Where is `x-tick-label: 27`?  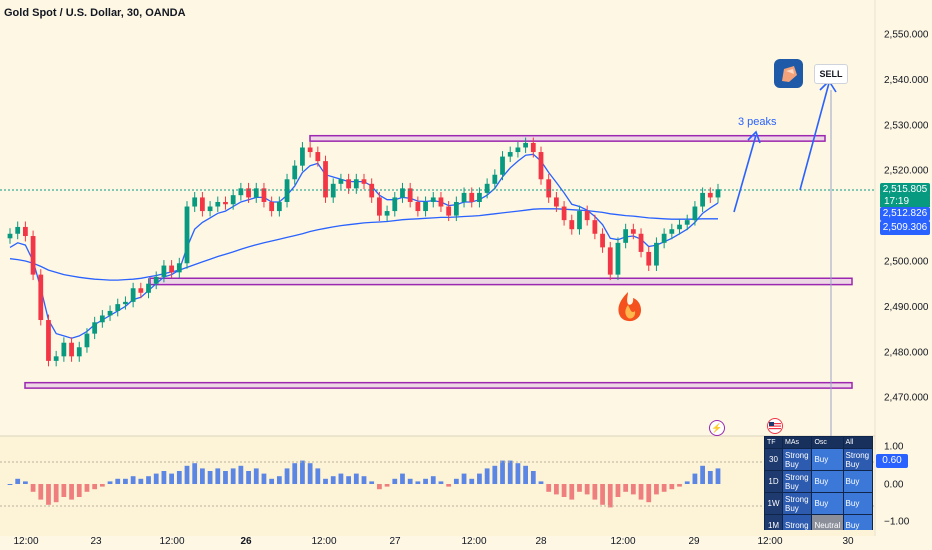
x-tick-label: 27 is located at coordinates (395, 541).